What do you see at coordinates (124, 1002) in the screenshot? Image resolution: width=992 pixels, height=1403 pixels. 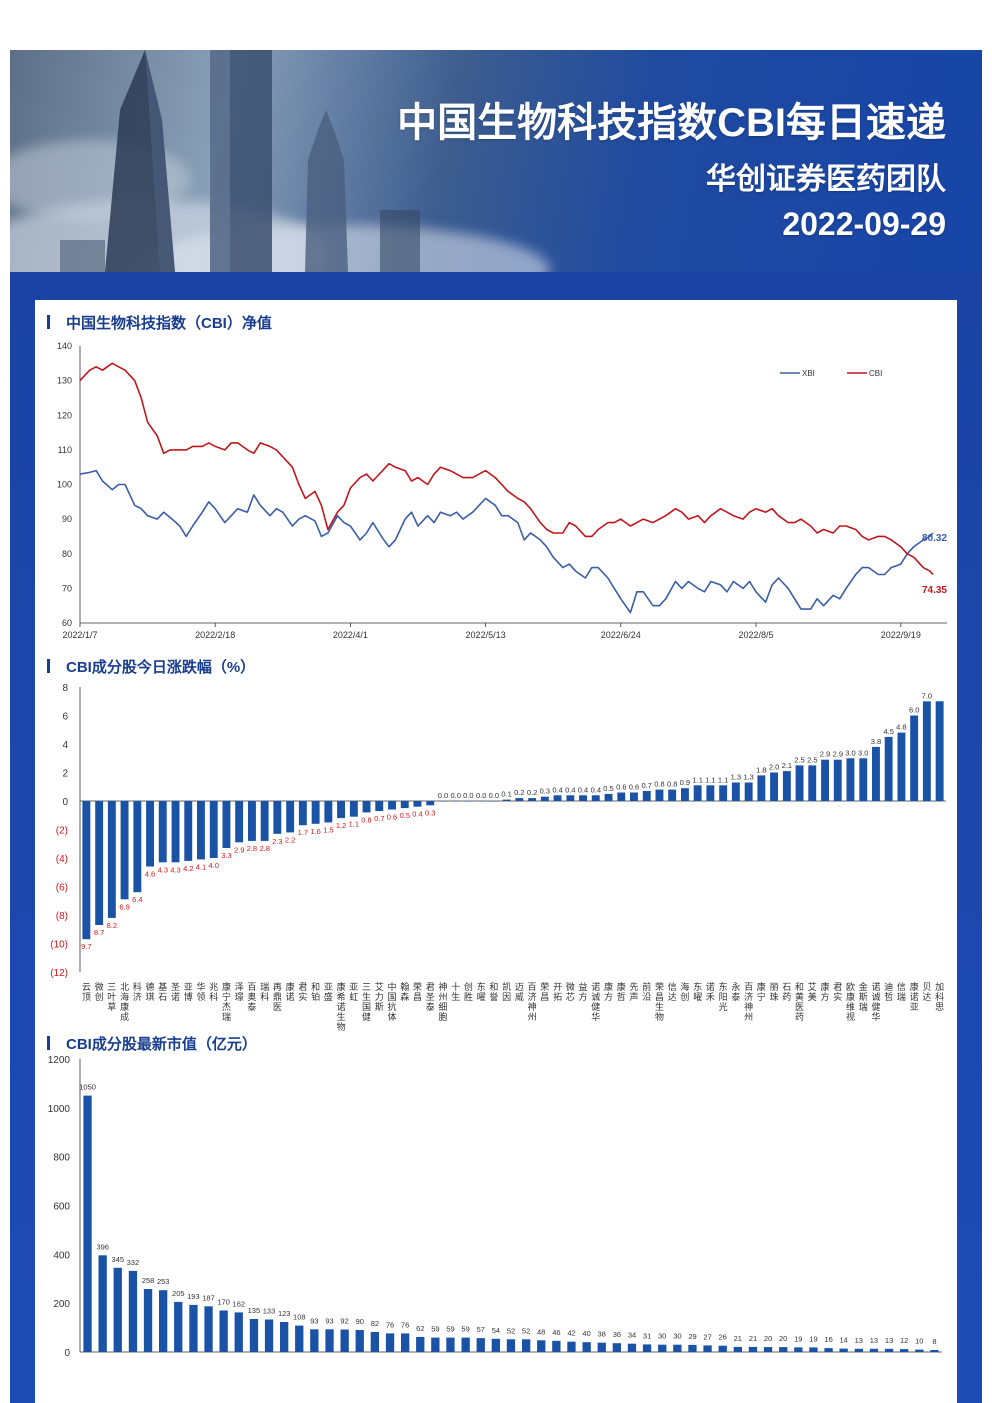 I see `category-label: 北海康成` at bounding box center [124, 1002].